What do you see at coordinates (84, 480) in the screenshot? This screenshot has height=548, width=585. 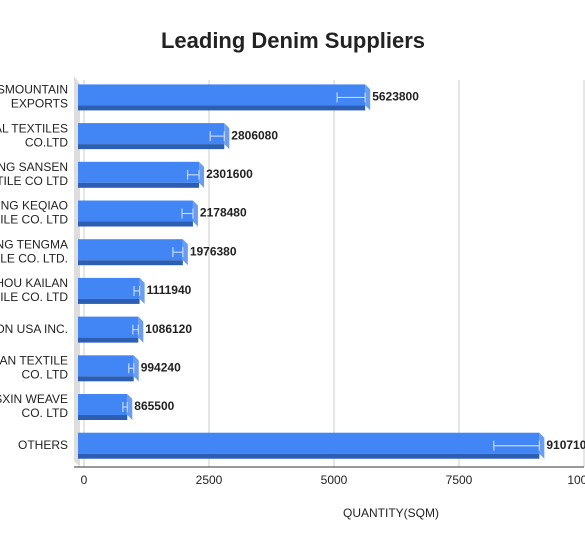 I see `x-tick-label: 0` at bounding box center [84, 480].